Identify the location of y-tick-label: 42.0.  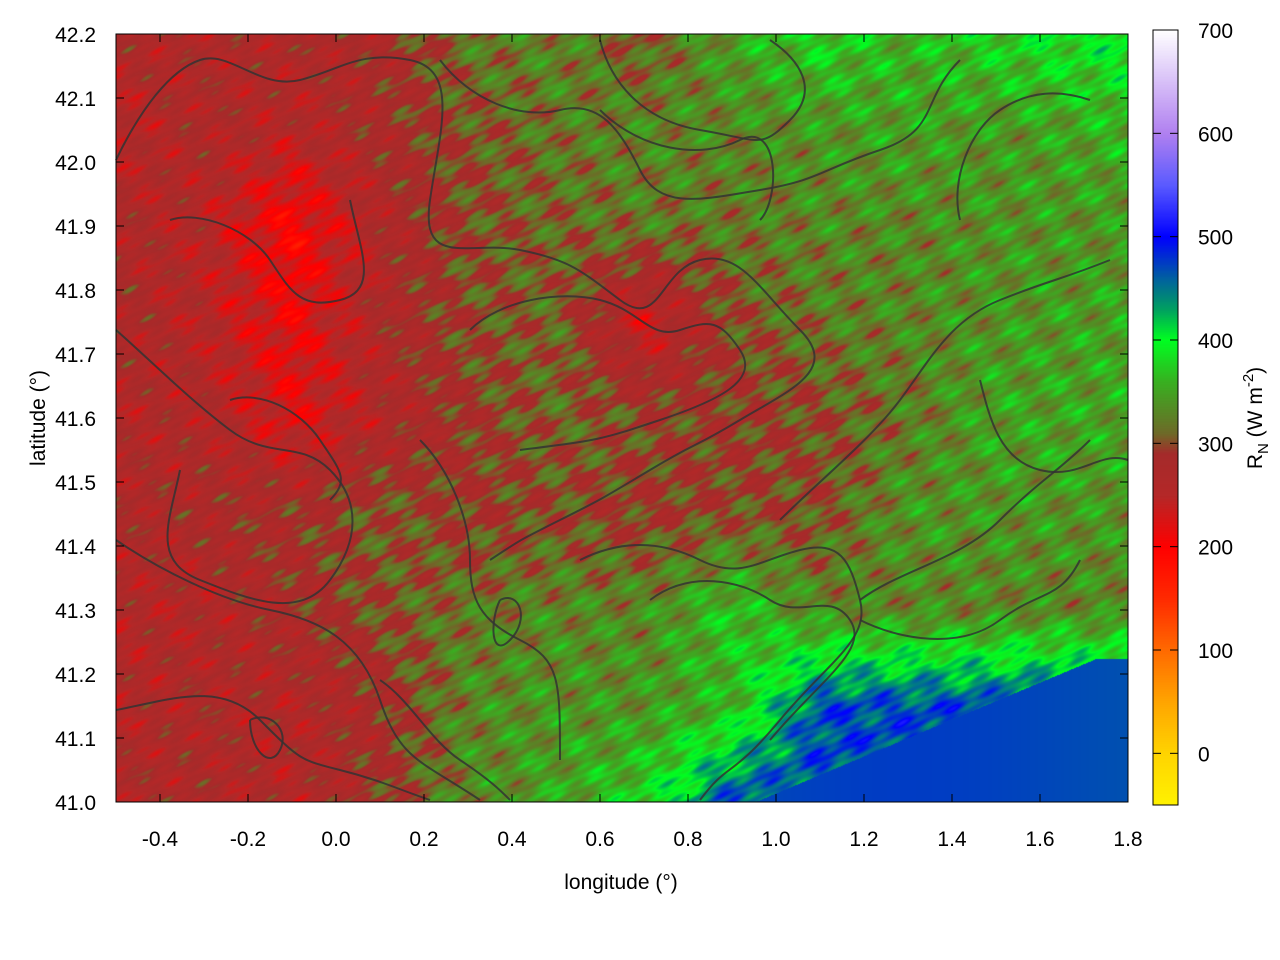
(75, 163).